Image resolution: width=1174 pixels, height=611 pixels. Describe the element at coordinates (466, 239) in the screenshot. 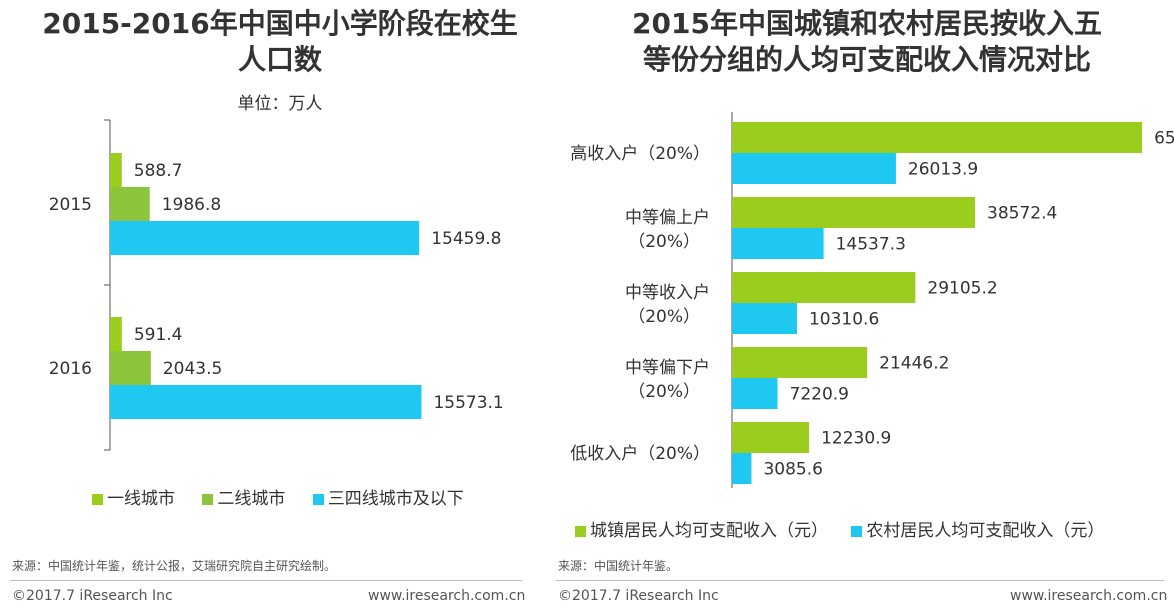

I see `left-bar-value-label: 15459.8` at that location.